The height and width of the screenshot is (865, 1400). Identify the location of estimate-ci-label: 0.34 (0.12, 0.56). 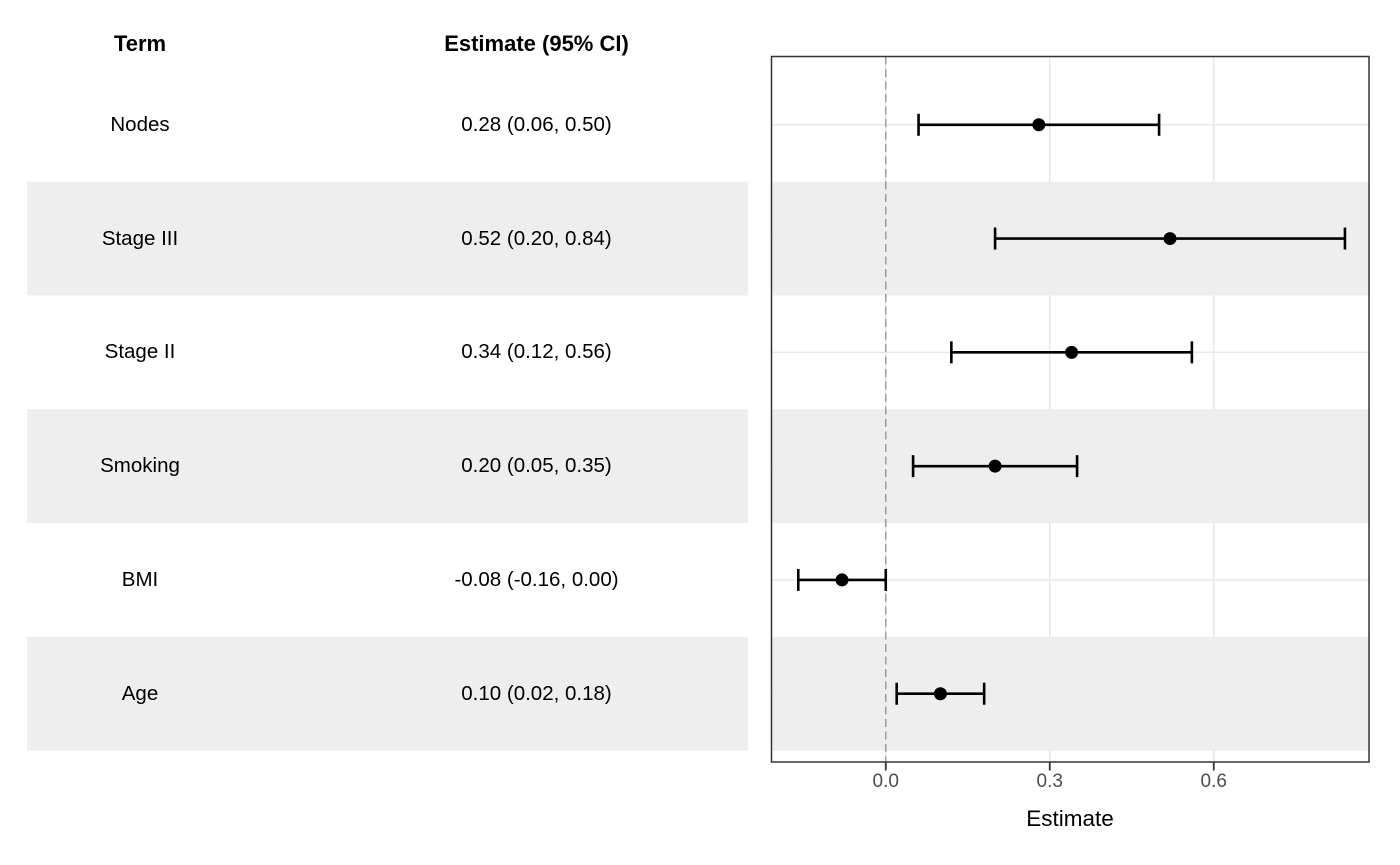
(536, 352).